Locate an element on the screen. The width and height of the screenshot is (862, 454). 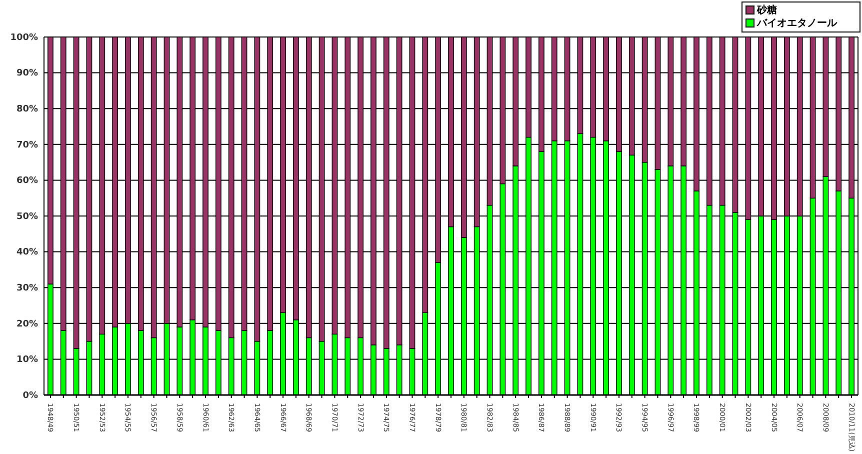
y-tick-label: 10% is located at coordinates (27, 360).